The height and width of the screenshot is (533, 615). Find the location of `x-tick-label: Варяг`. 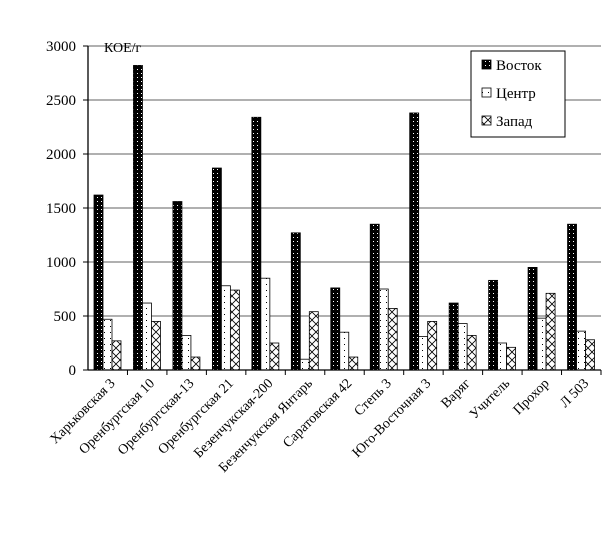

x-tick-label: Варяг is located at coordinates (456, 393).